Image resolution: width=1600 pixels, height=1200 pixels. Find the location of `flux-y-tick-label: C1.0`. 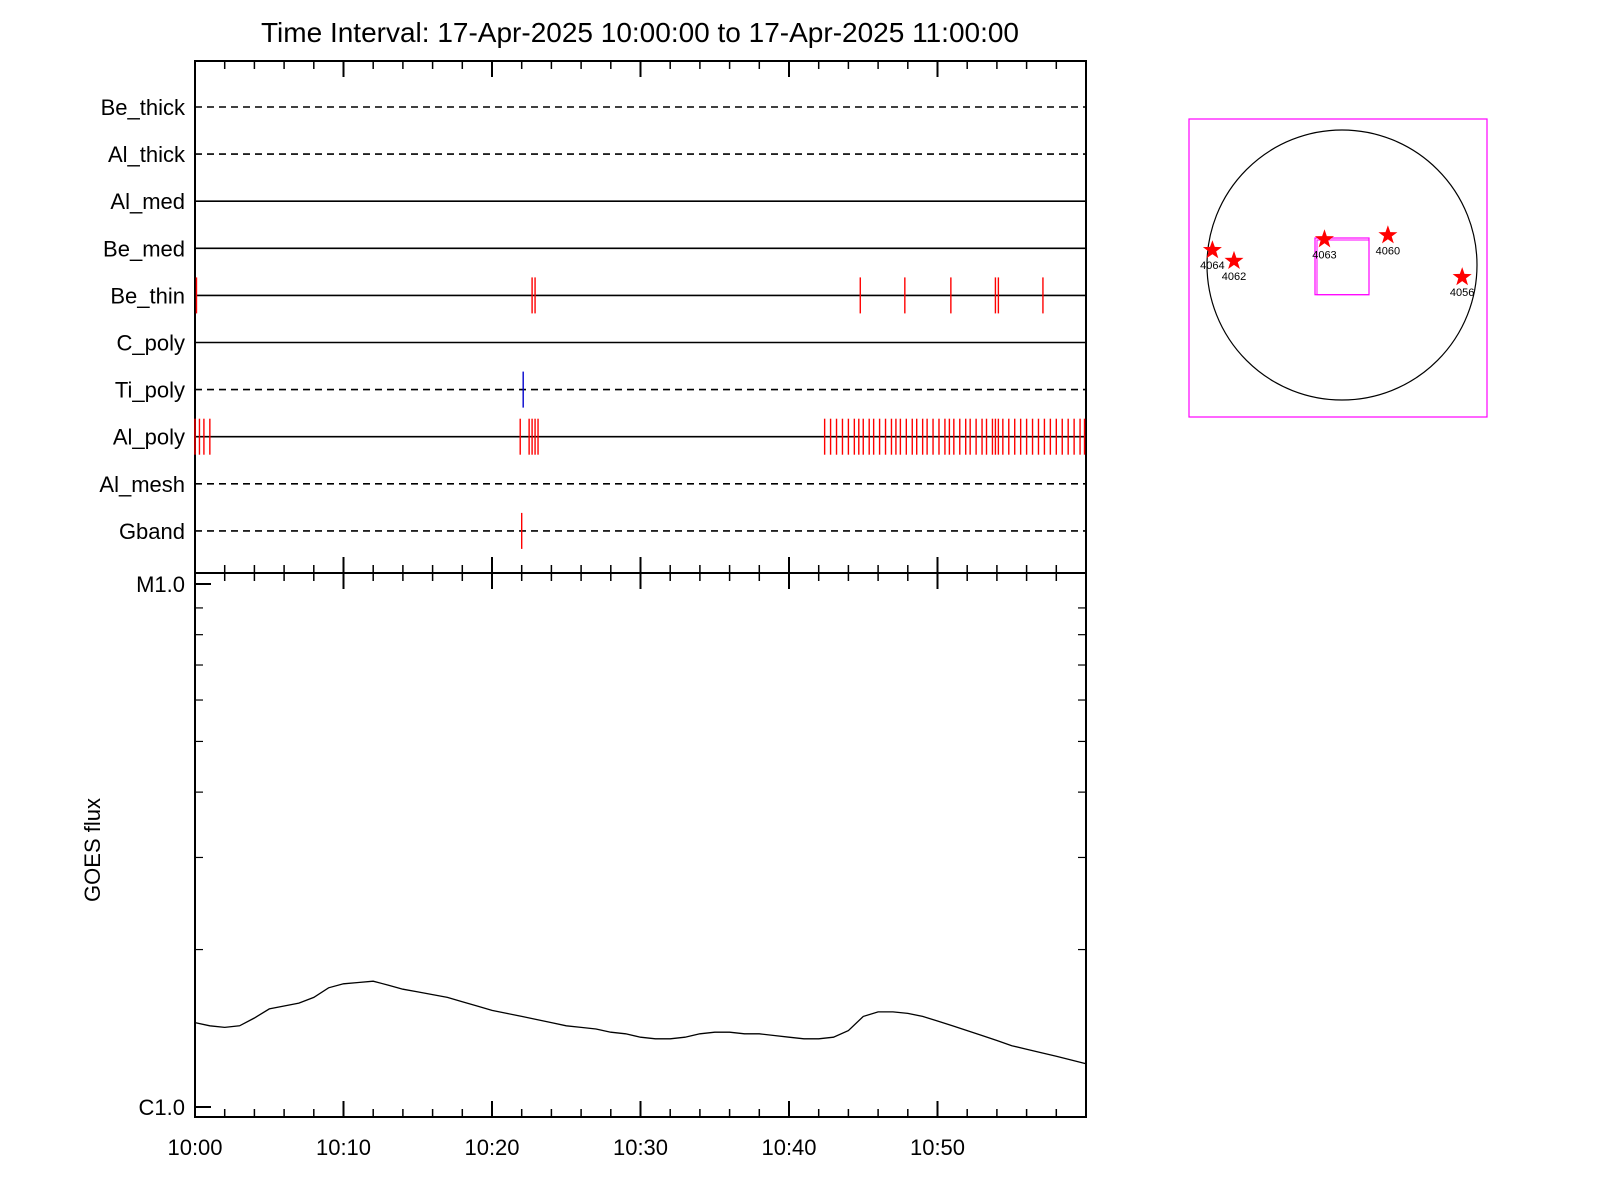

flux-y-tick-label: C1.0 is located at coordinates (162, 1107).